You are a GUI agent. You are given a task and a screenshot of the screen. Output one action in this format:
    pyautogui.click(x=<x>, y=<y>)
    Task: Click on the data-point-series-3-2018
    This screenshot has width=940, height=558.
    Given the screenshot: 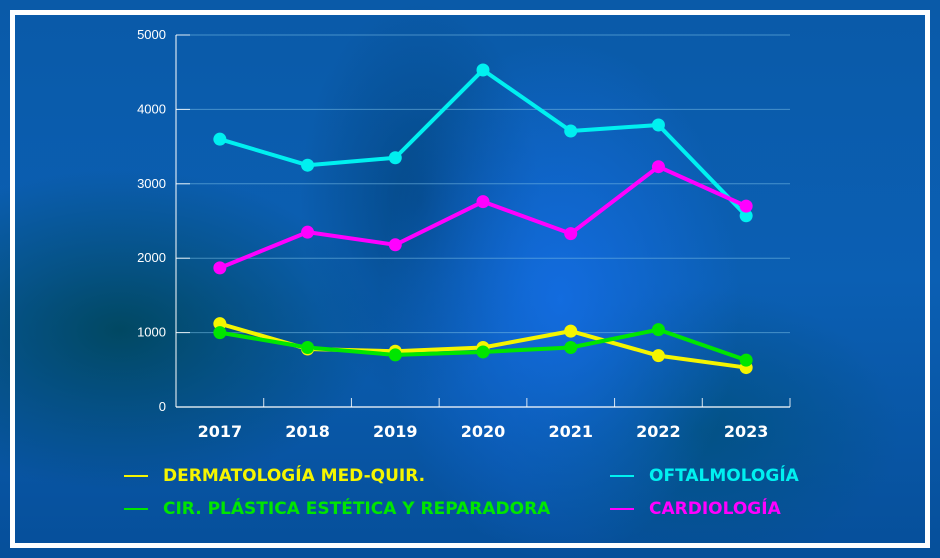 What is the action you would take?
    pyautogui.click(x=308, y=232)
    